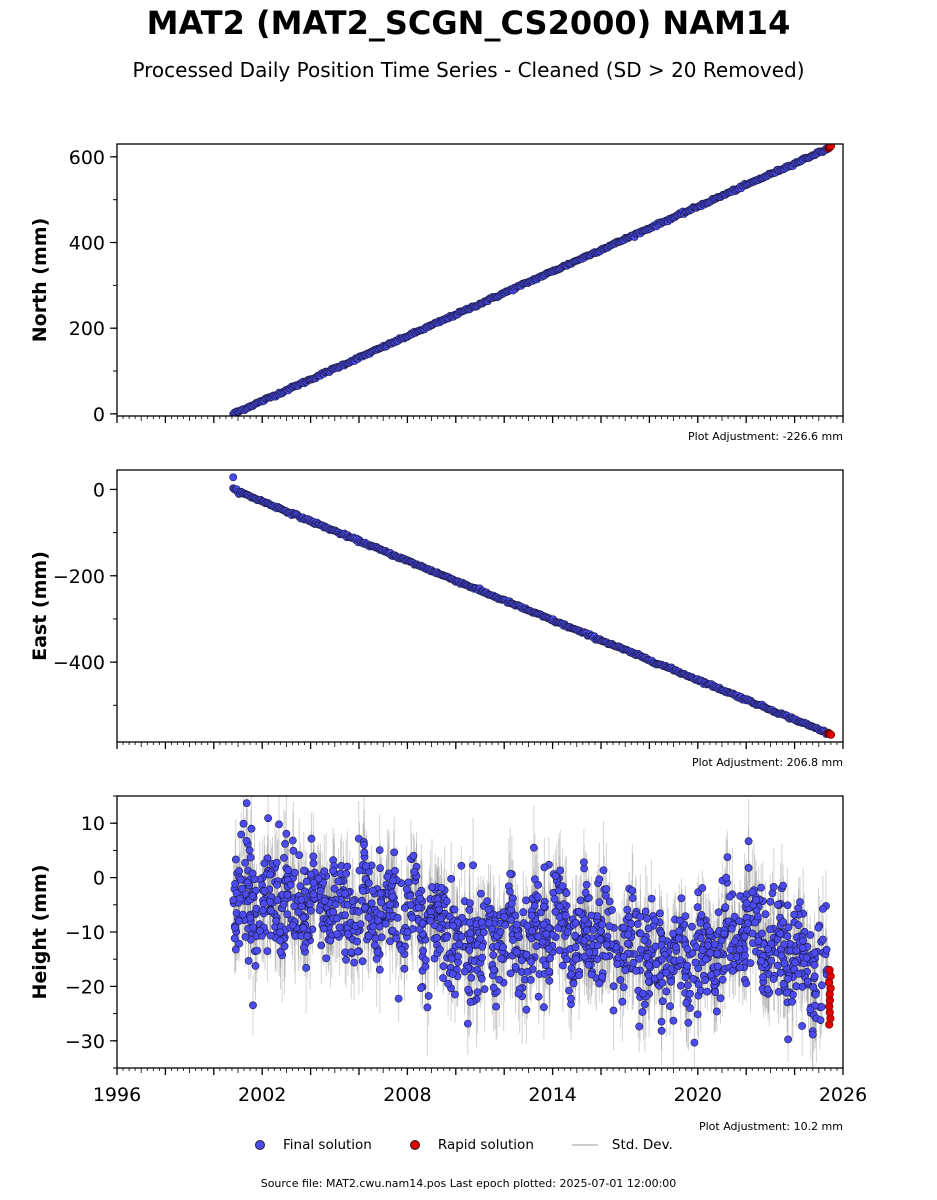 Image resolution: width=937 pixels, height=1200 pixels. I want to click on xtick-label: 2014, so click(552, 1095).